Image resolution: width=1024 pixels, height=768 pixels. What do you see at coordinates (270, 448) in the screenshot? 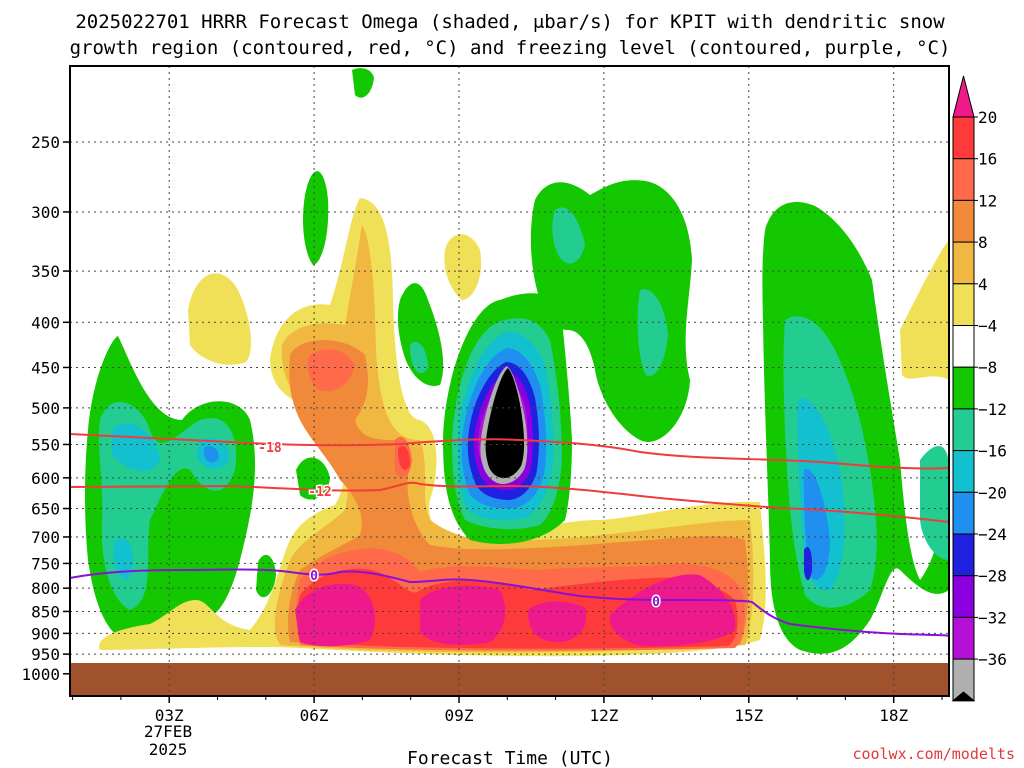
I see `dgz-label-minus18: -18` at bounding box center [270, 448].